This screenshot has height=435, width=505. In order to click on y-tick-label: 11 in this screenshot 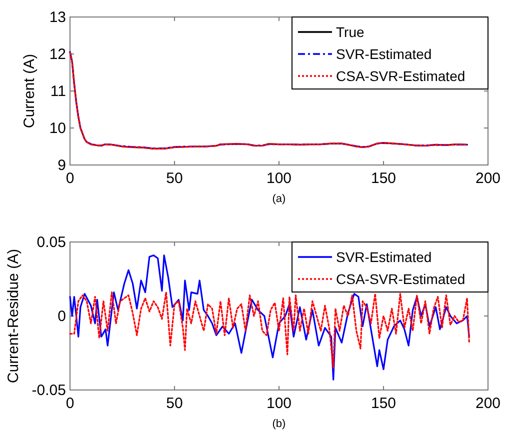, I will do `click(58, 91)`.